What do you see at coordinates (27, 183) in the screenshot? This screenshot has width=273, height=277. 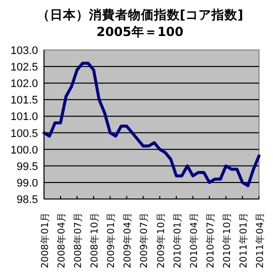 I see `y-tick-label: 99.0` at bounding box center [27, 183].